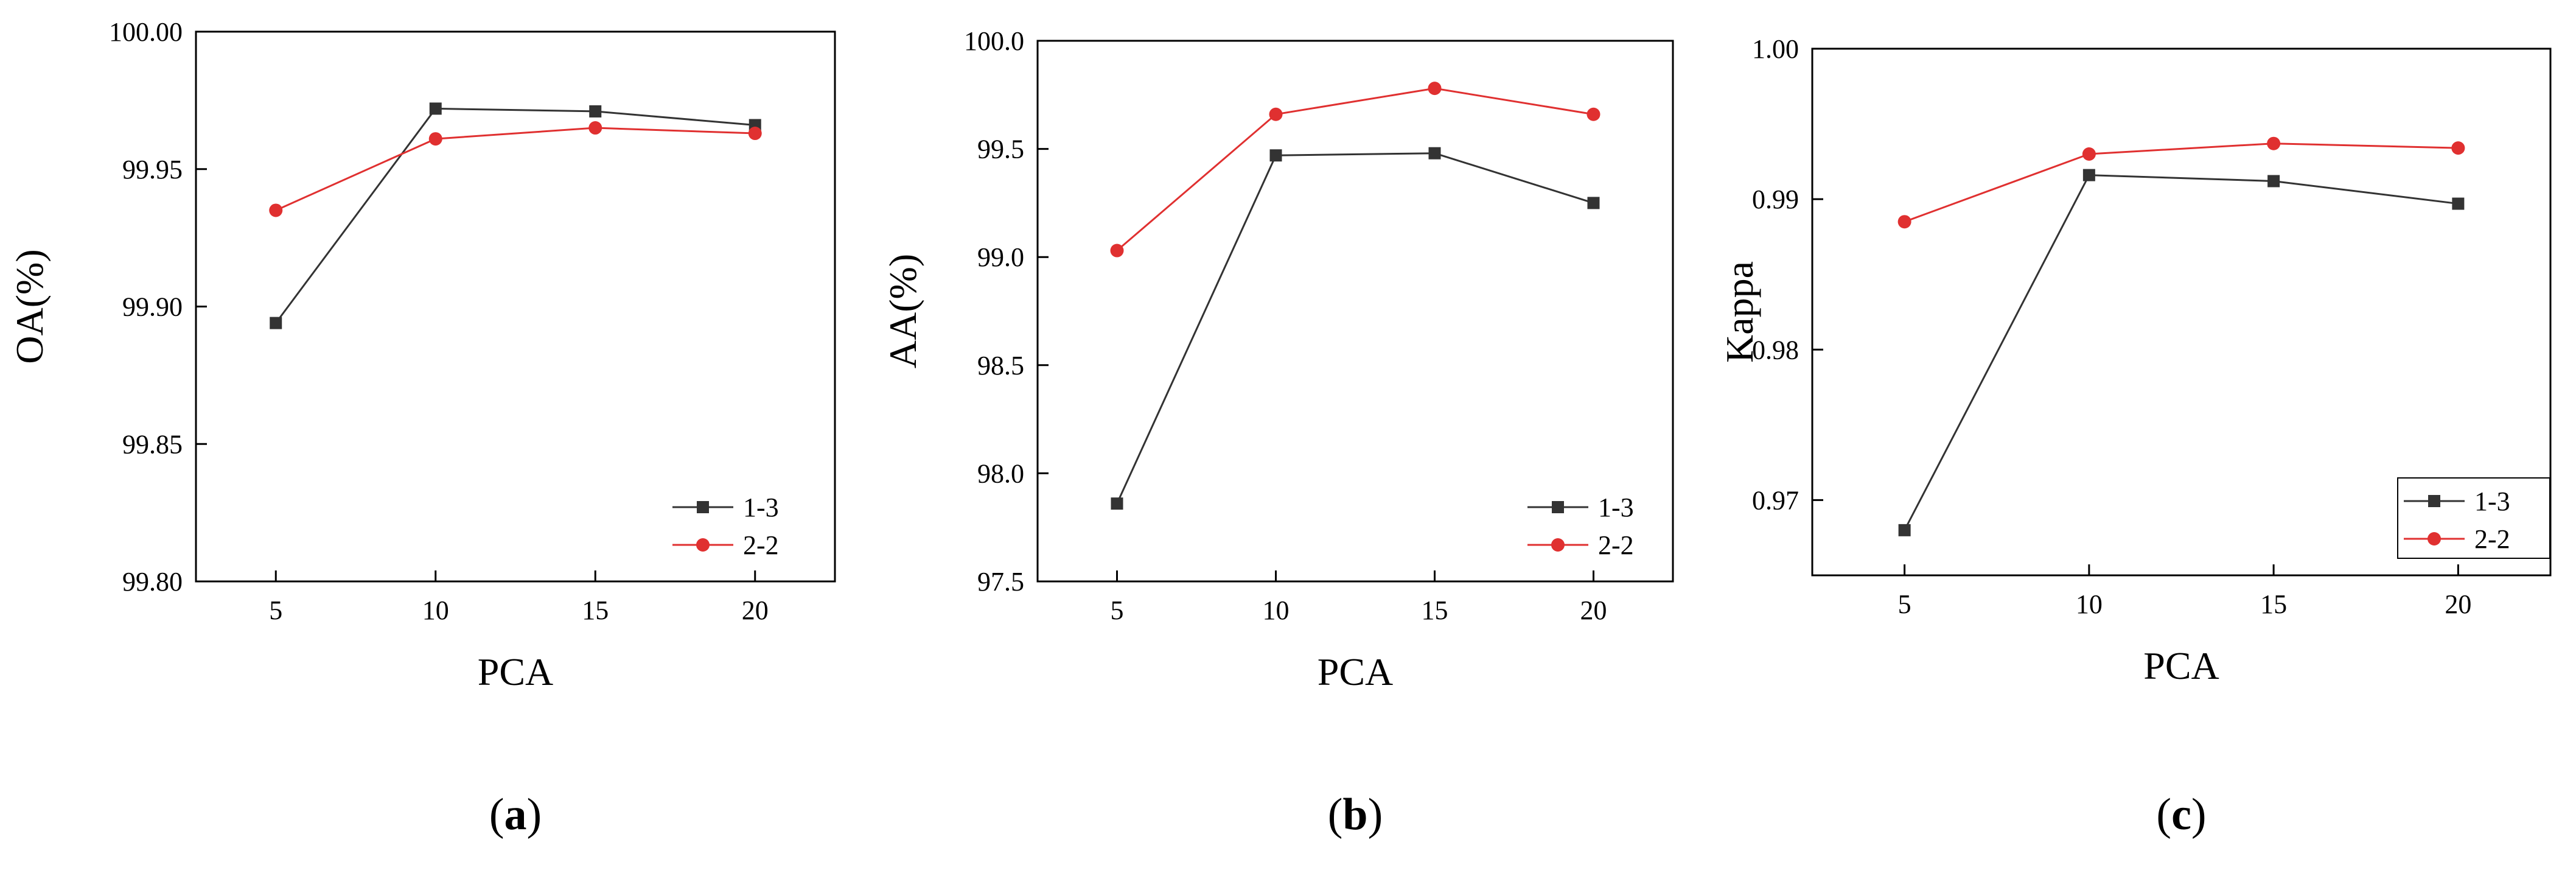  I want to click on y-tick-label: 99.85, so click(152, 444).